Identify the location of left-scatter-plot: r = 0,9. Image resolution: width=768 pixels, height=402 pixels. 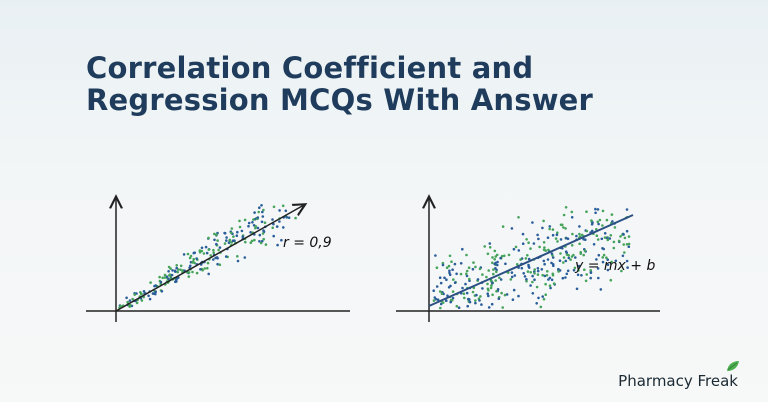
(218, 260).